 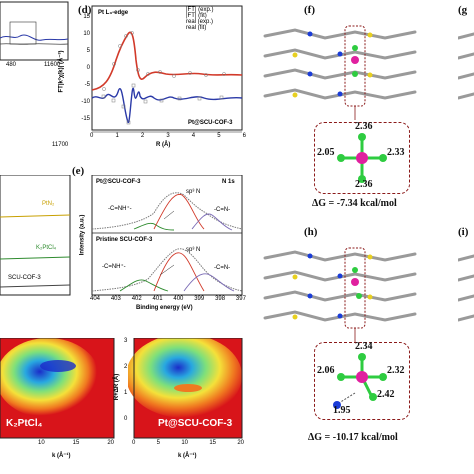 I want to click on panel-h-structure, so click(x=340, y=294).